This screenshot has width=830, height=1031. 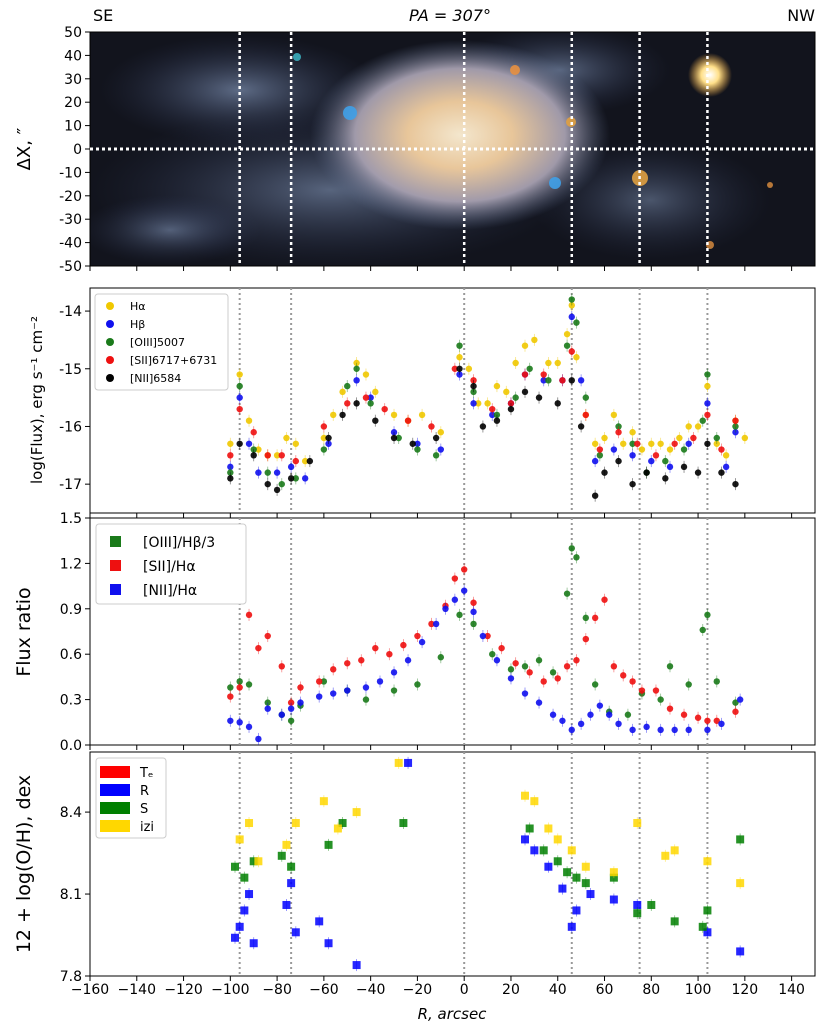 What do you see at coordinates (70, 220) in the screenshot?
I see `y-tick-label: -30` at bounding box center [70, 220].